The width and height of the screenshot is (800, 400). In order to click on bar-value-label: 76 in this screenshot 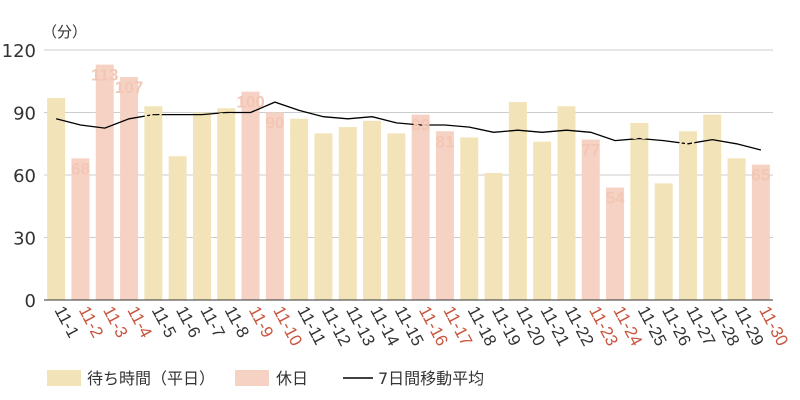, I will do `click(542, 152)`.